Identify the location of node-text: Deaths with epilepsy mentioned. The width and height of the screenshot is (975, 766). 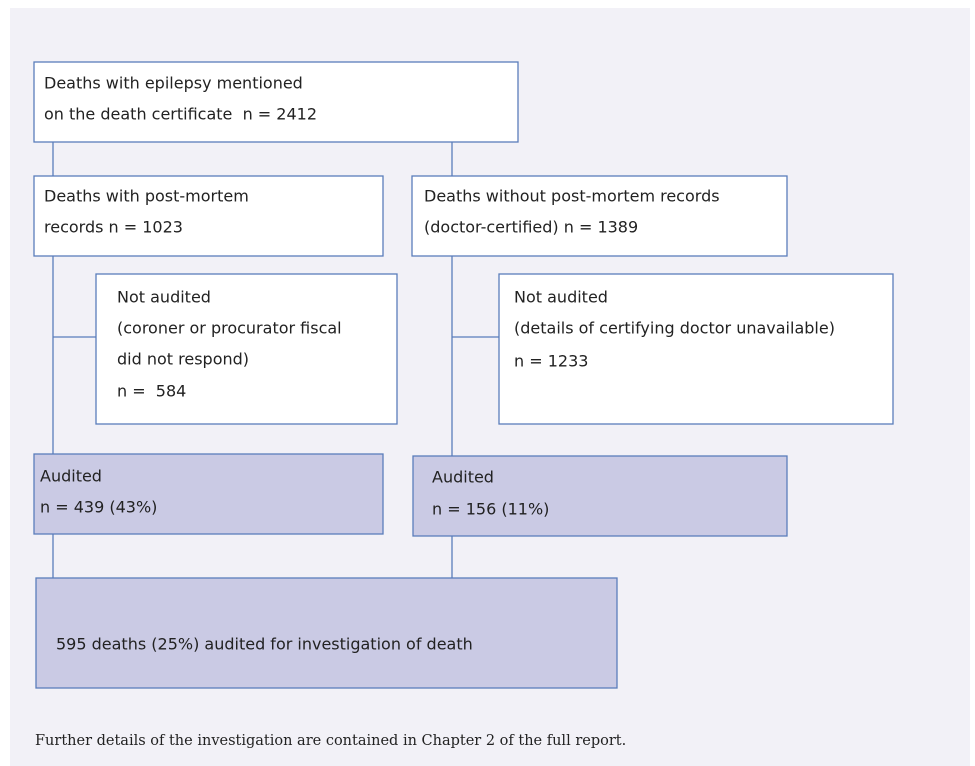
(173, 83).